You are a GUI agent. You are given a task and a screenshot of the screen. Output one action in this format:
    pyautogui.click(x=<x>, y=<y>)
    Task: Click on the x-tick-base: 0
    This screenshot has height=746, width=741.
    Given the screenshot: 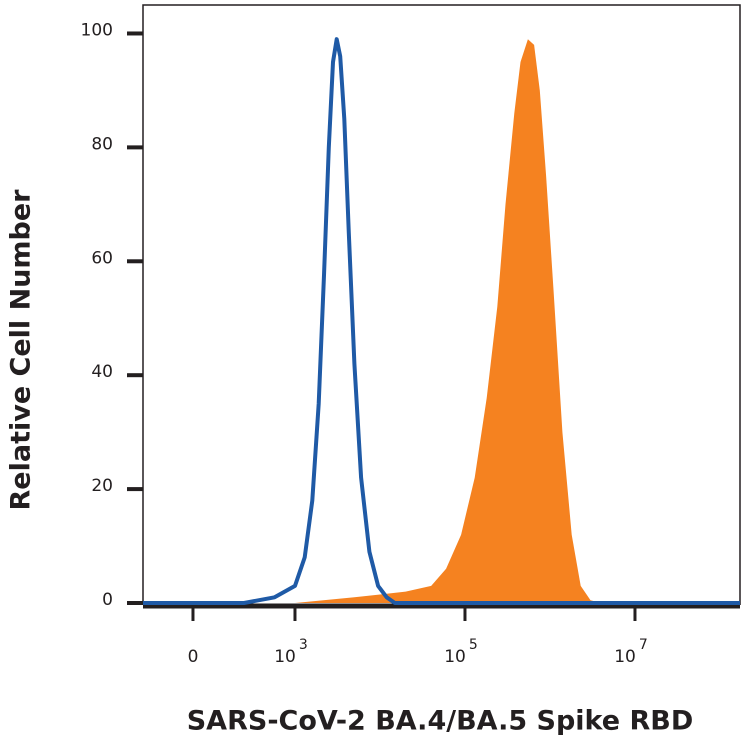 What is the action you would take?
    pyautogui.click(x=193, y=657)
    